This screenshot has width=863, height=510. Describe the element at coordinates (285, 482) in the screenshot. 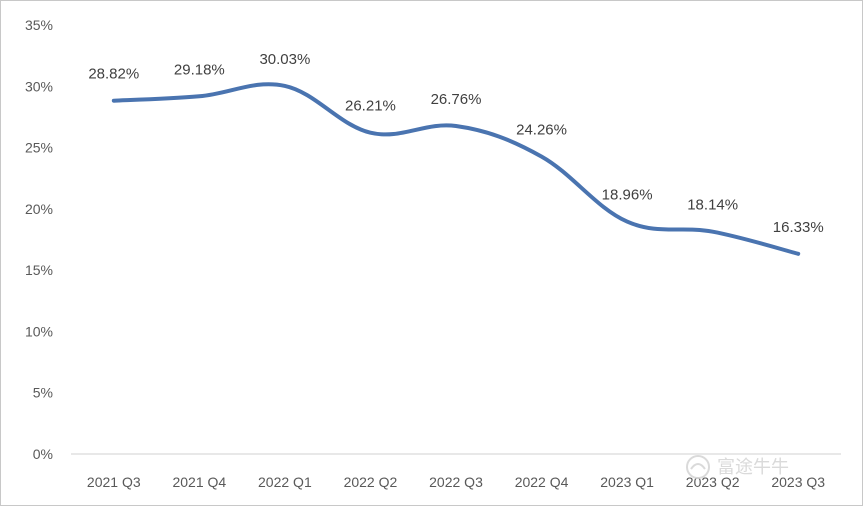

I see `x-tick-label: 2022 Q1` at that location.